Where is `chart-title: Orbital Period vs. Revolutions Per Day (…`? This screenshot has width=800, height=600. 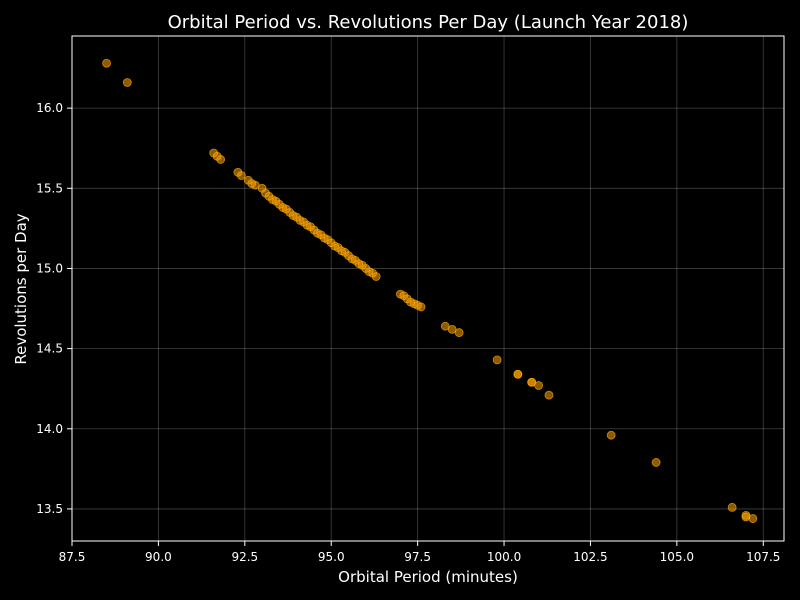
chart-title: Orbital Period vs. Revolutions Per Day (… is located at coordinates (428, 22).